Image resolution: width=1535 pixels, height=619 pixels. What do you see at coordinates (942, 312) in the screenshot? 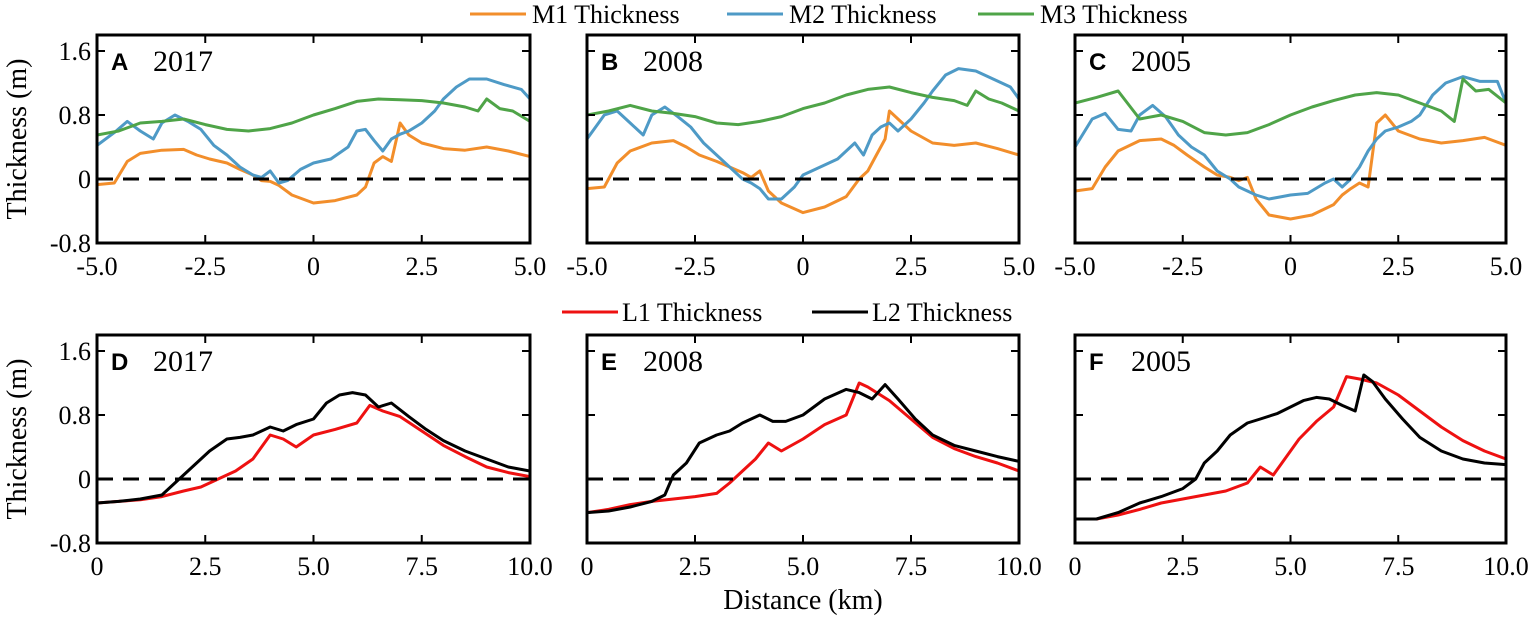
I see `legend-label-l2: L2 Thickness` at bounding box center [942, 312].